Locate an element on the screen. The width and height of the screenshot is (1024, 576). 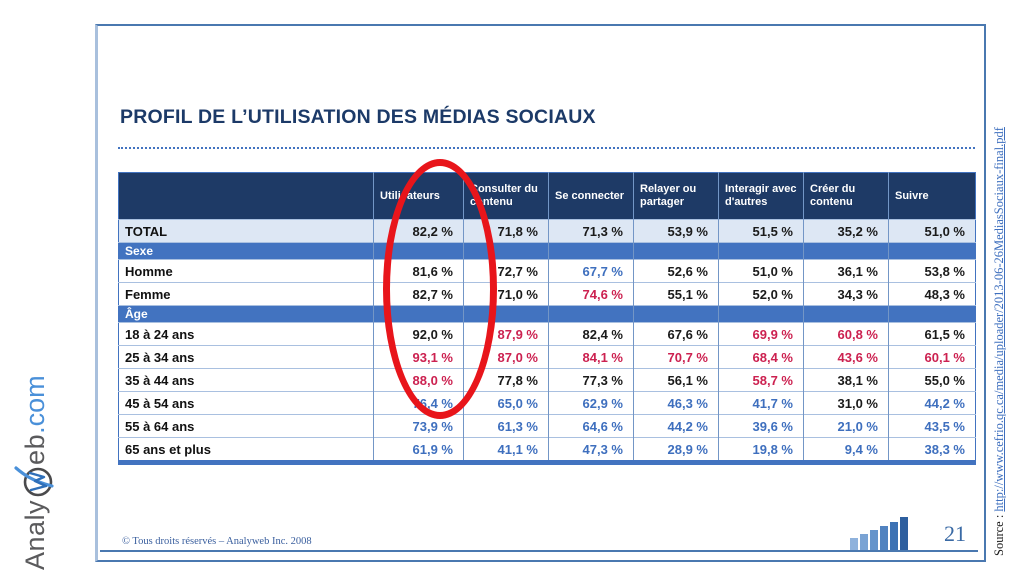
table-cell: 21,0 % is located at coordinates (846, 426).